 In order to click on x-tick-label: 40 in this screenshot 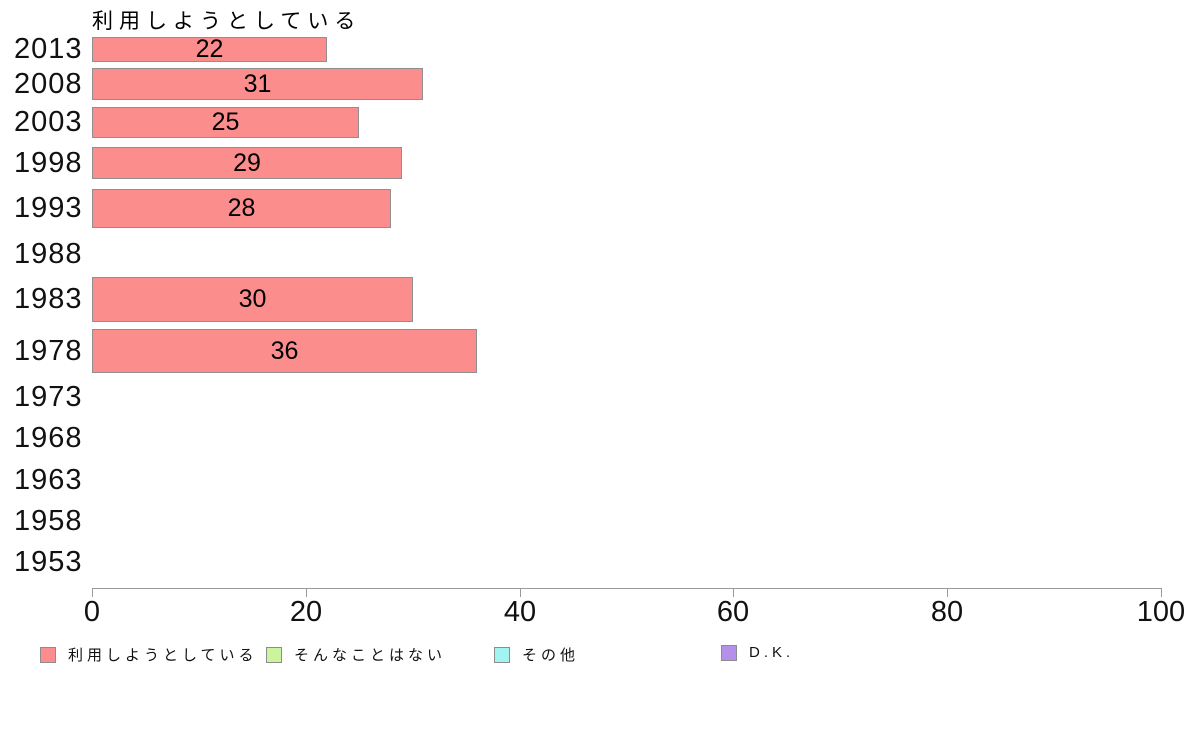, I will do `click(520, 612)`.